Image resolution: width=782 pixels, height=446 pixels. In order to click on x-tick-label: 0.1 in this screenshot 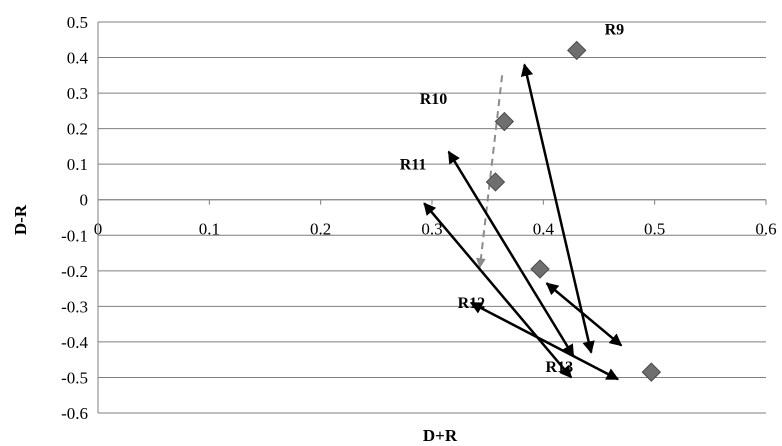, I will do `click(209, 229)`.